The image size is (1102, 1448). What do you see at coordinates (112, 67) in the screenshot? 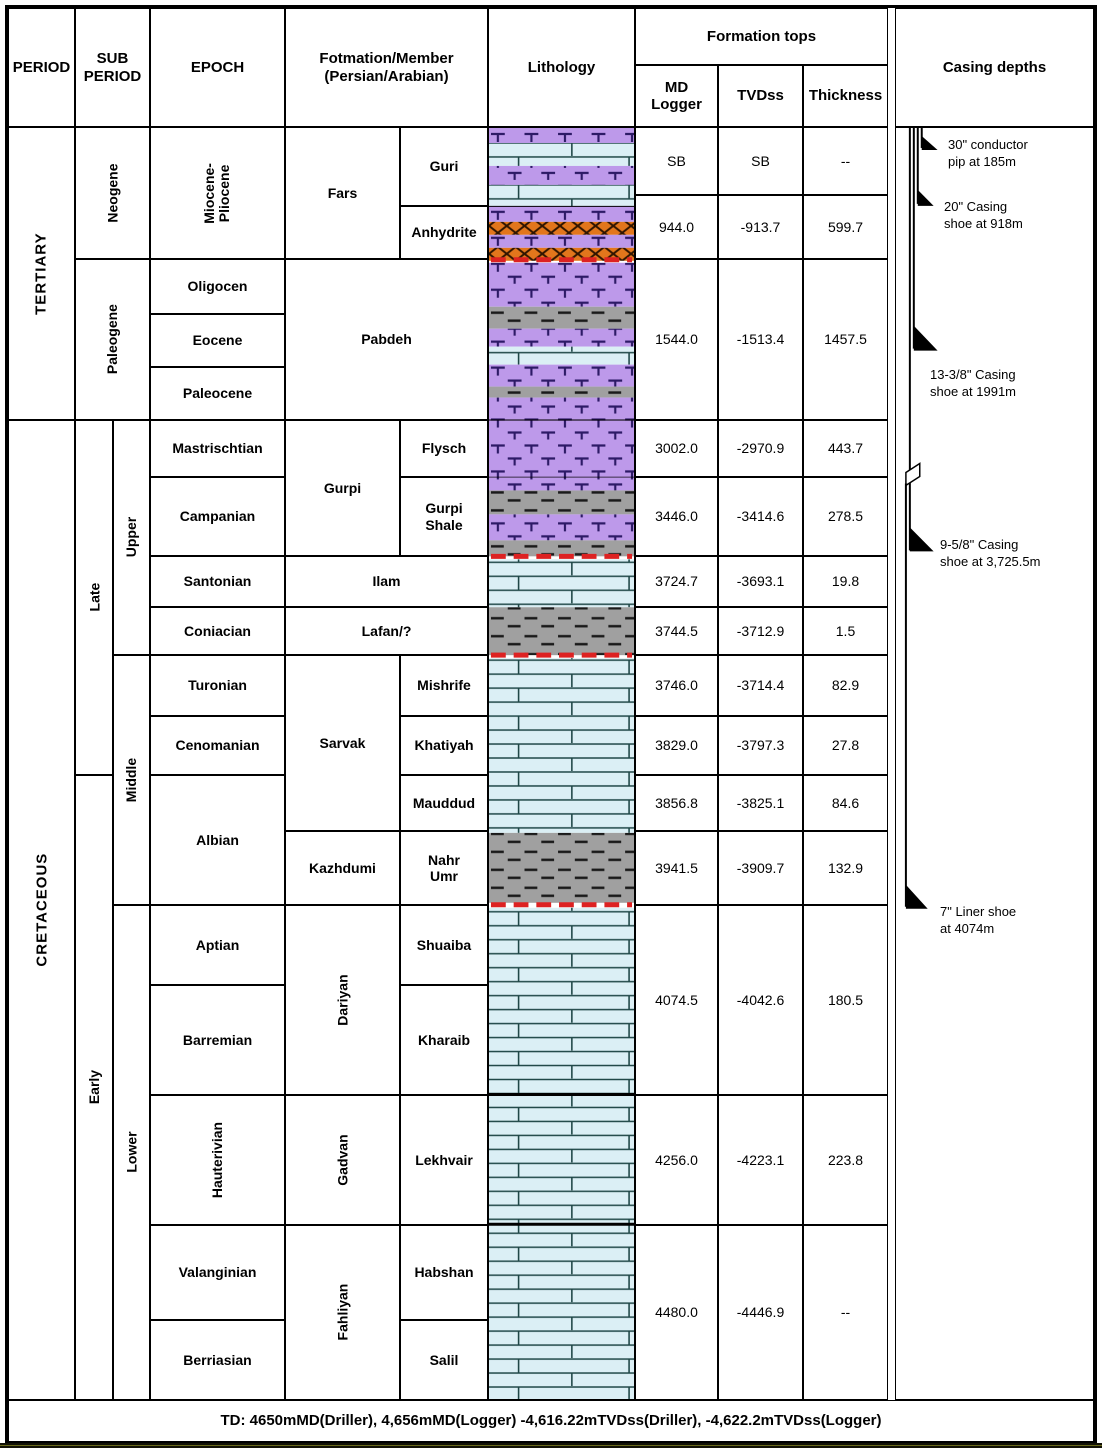
I see `header-sub-period: SUB PERIOD` at bounding box center [112, 67].